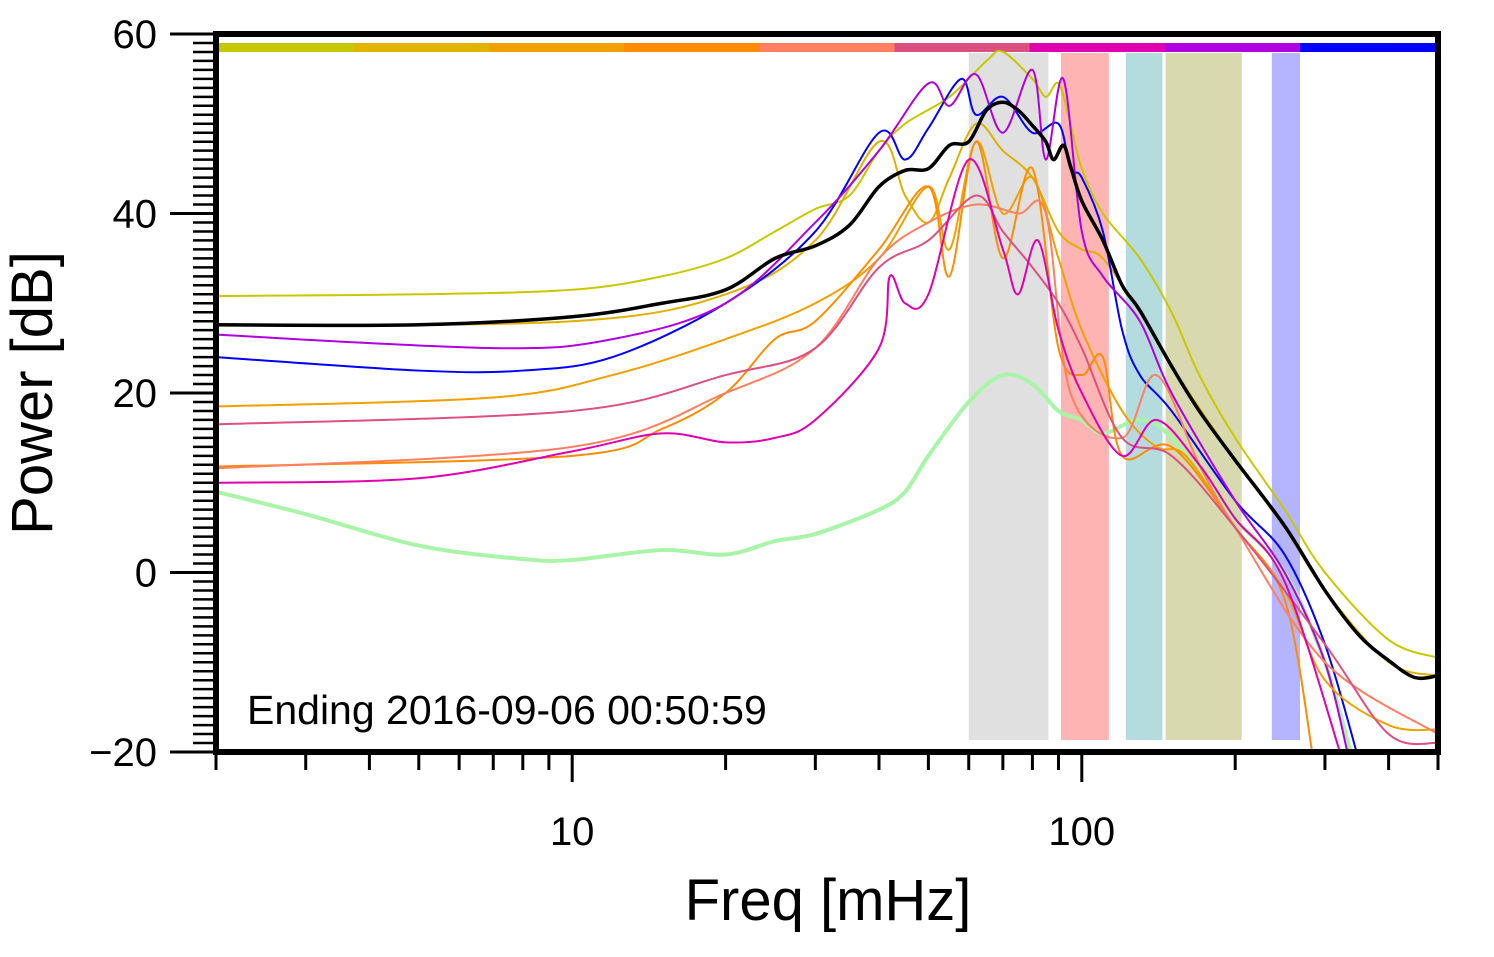 This screenshot has width=1494, height=957. What do you see at coordinates (135, 35) in the screenshot?
I see `y-tick-label: 60` at bounding box center [135, 35].